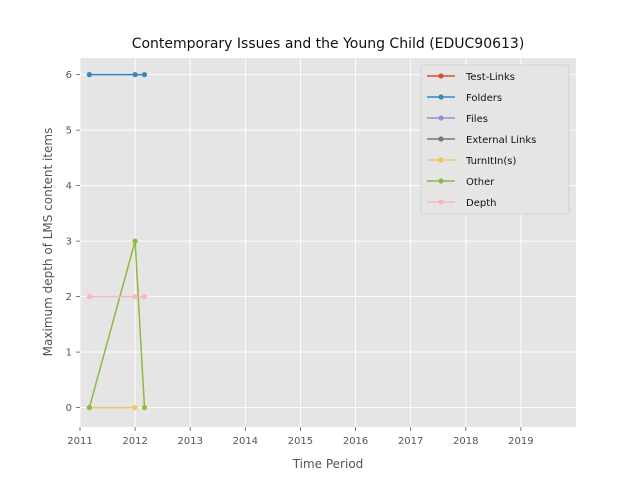 The image size is (640, 480). I want to click on legend-label-turnitin-s: TurnItIn(s), so click(490, 161).